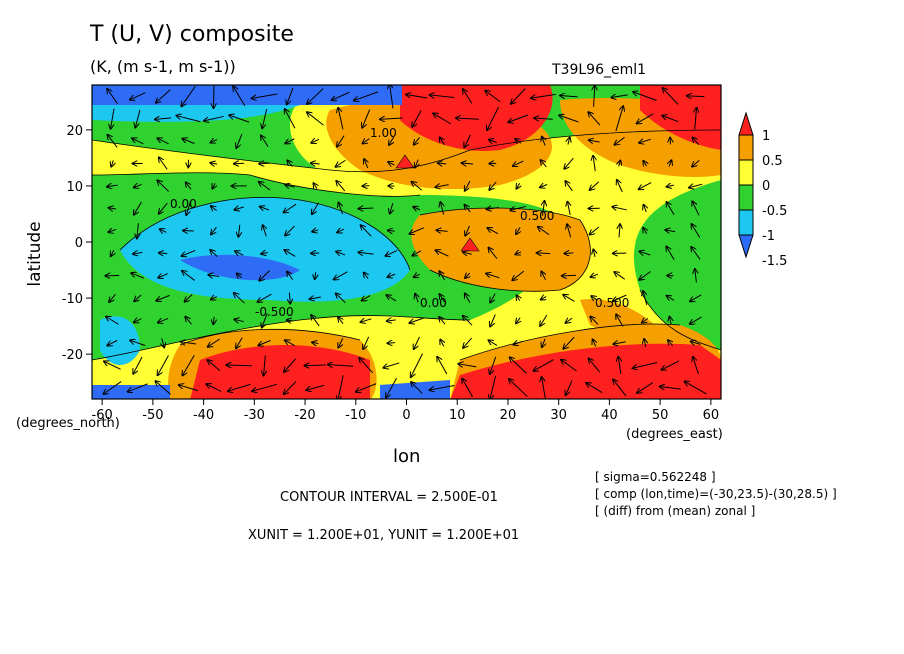 The image size is (904, 654). What do you see at coordinates (746, 147) in the screenshot?
I see `colorbar-box` at bounding box center [746, 147].